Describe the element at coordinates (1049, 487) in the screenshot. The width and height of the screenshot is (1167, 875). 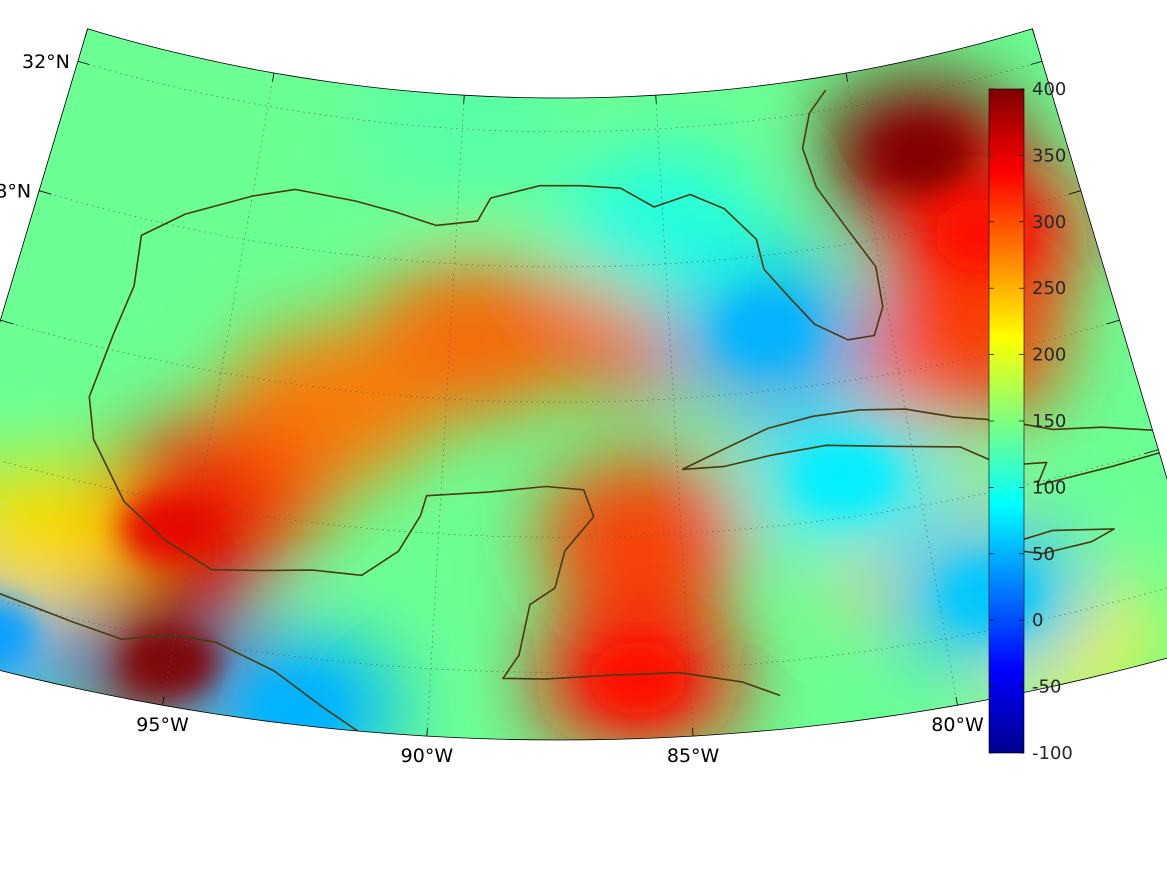
I see `colorbar-tick-label: 100` at that location.